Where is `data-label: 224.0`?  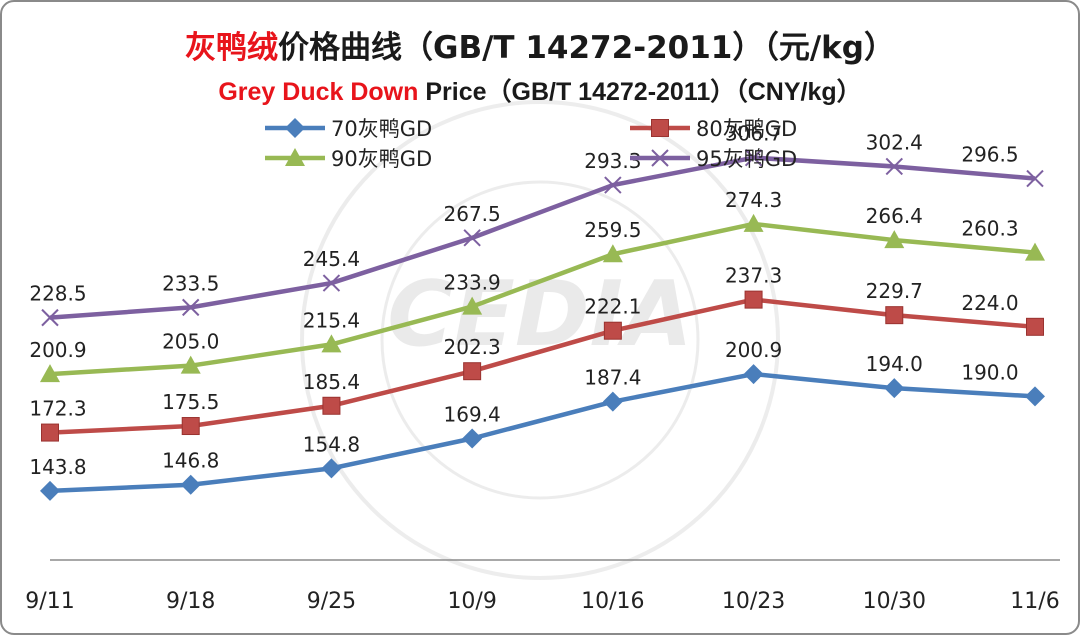 data-label: 224.0 is located at coordinates (989, 303).